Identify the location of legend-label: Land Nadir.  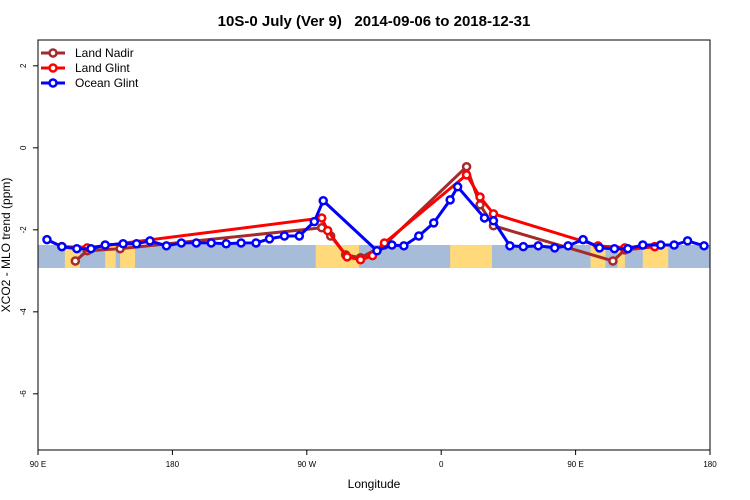
(104, 53).